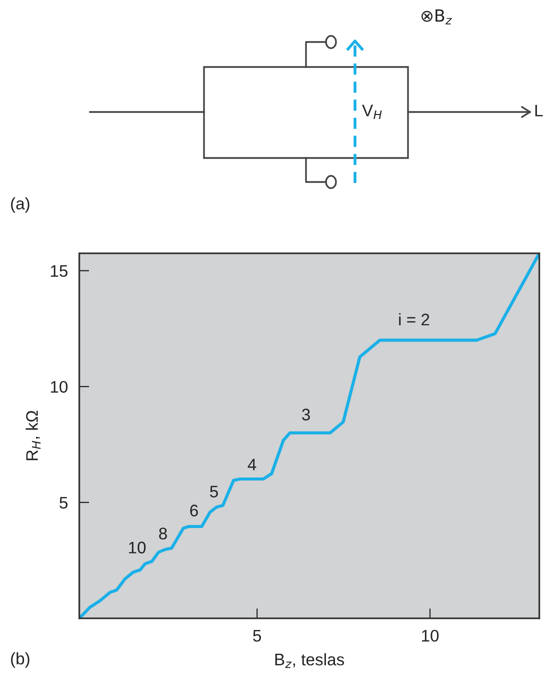  What do you see at coordinates (306, 414) in the screenshot?
I see `annotation: 3` at bounding box center [306, 414].